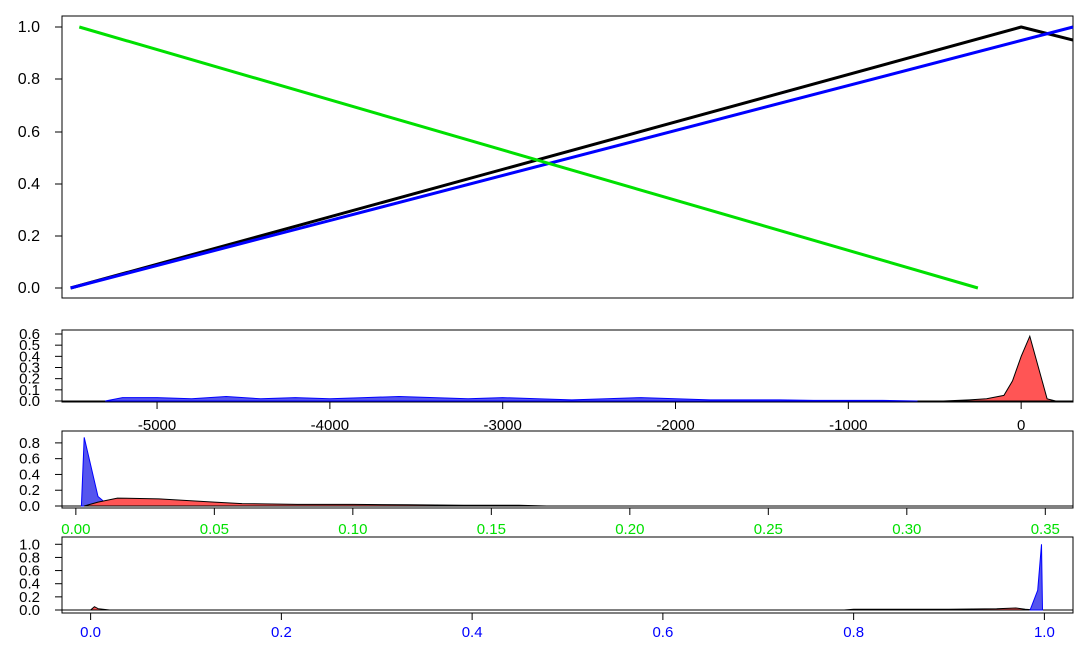  What do you see at coordinates (503, 425) in the screenshot?
I see `x-tick-label: -3000` at bounding box center [503, 425].